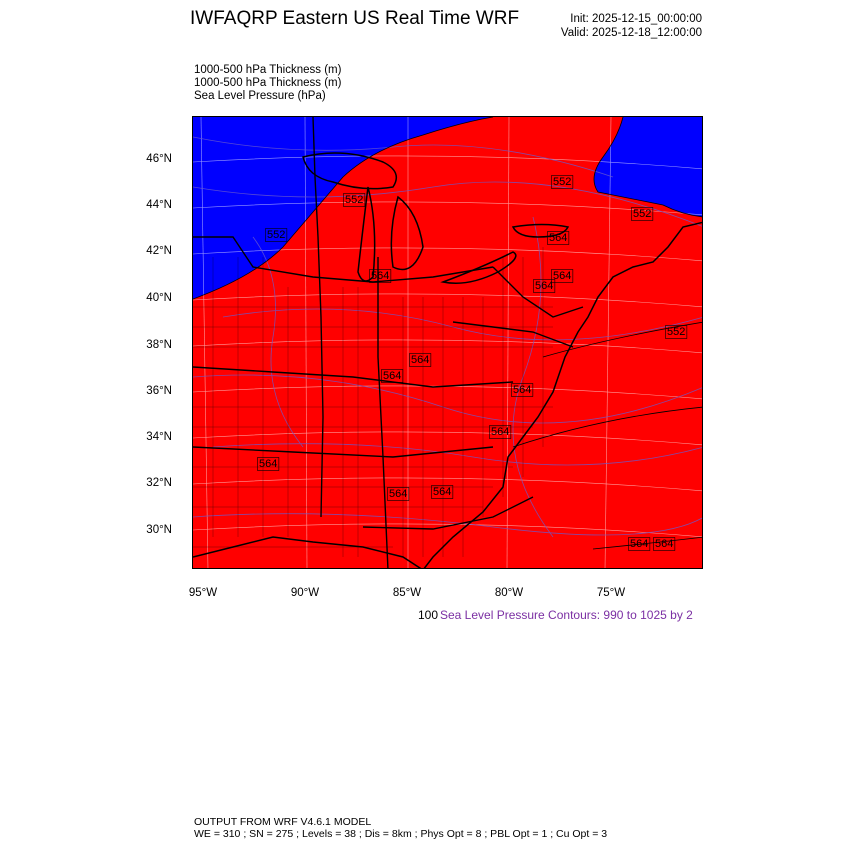  What do you see at coordinates (428, 615) in the screenshot?
I see `contour-scale-prefix: 100` at bounding box center [428, 615].